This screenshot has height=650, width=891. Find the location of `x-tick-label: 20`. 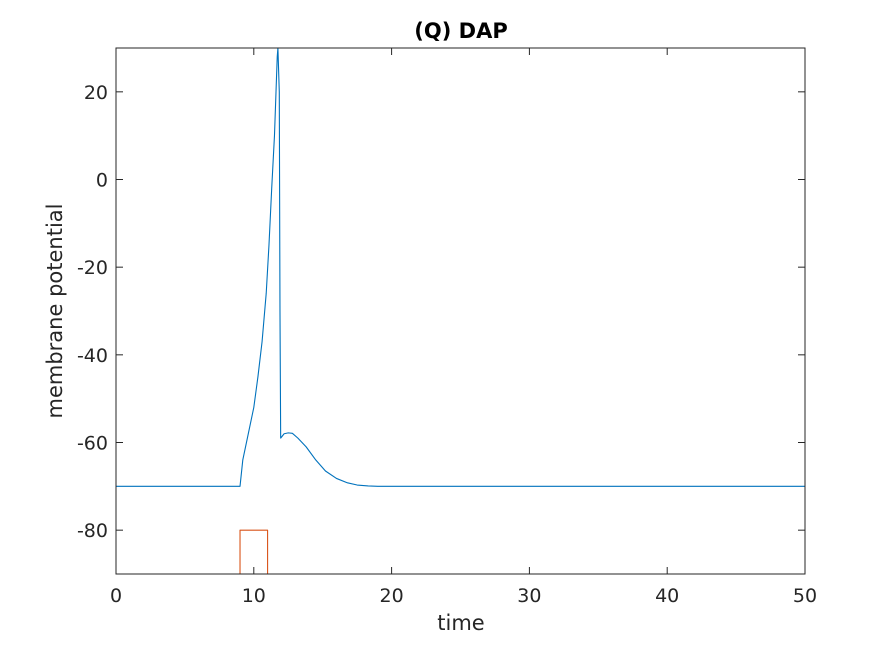

x-tick-label: 20 is located at coordinates (392, 596).